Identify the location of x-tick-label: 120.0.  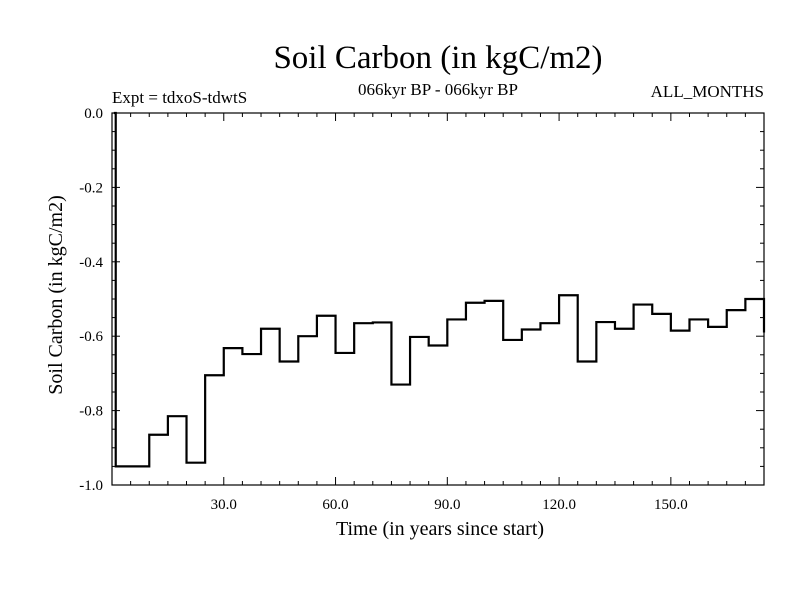
(559, 505).